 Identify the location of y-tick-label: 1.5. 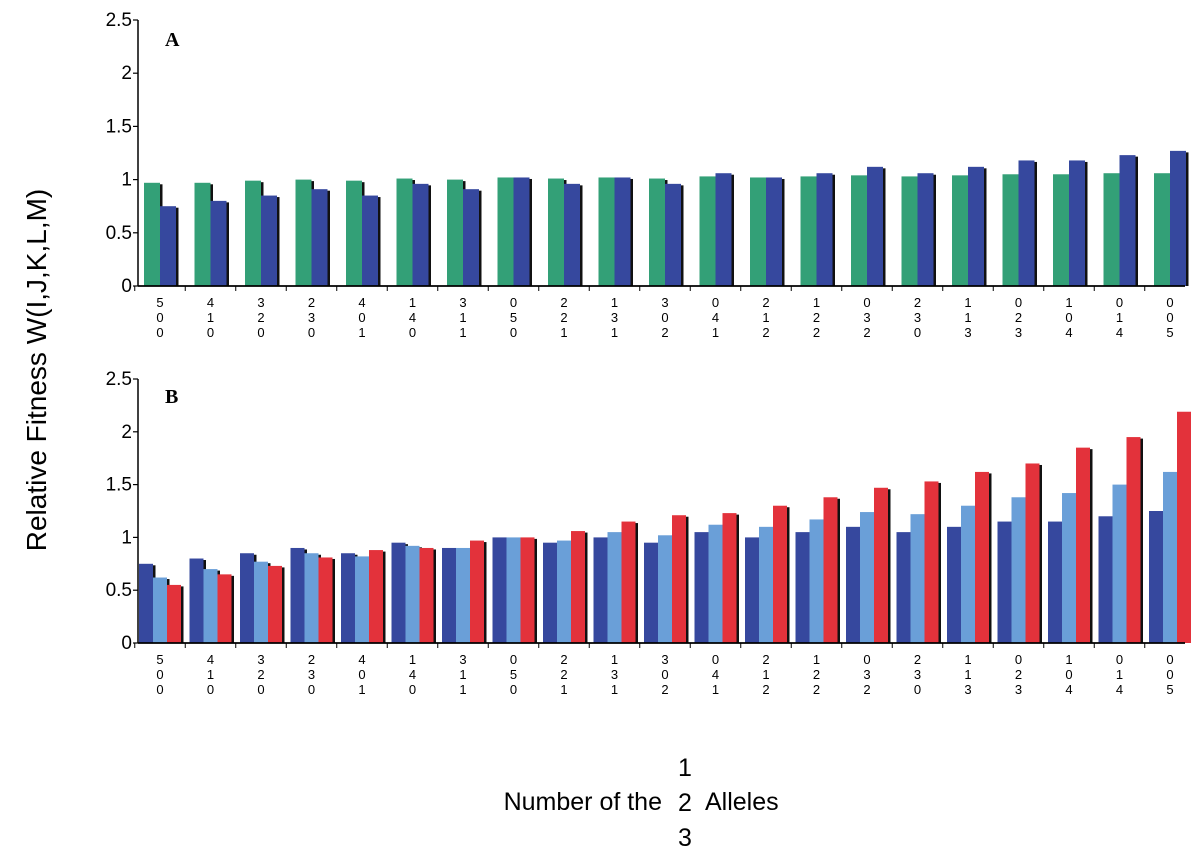
(119, 485).